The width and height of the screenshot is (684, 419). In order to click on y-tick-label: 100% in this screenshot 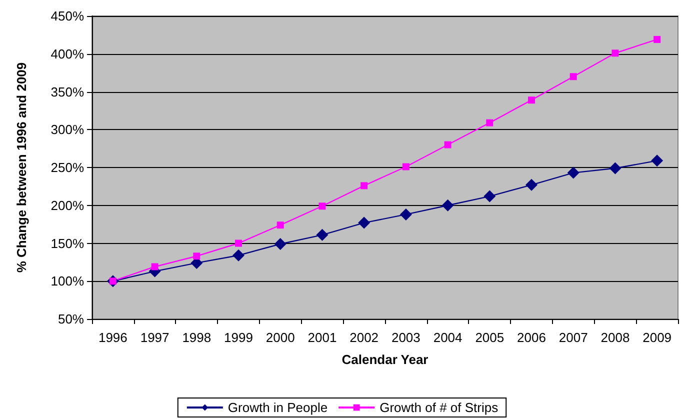, I will do `click(67, 281)`.